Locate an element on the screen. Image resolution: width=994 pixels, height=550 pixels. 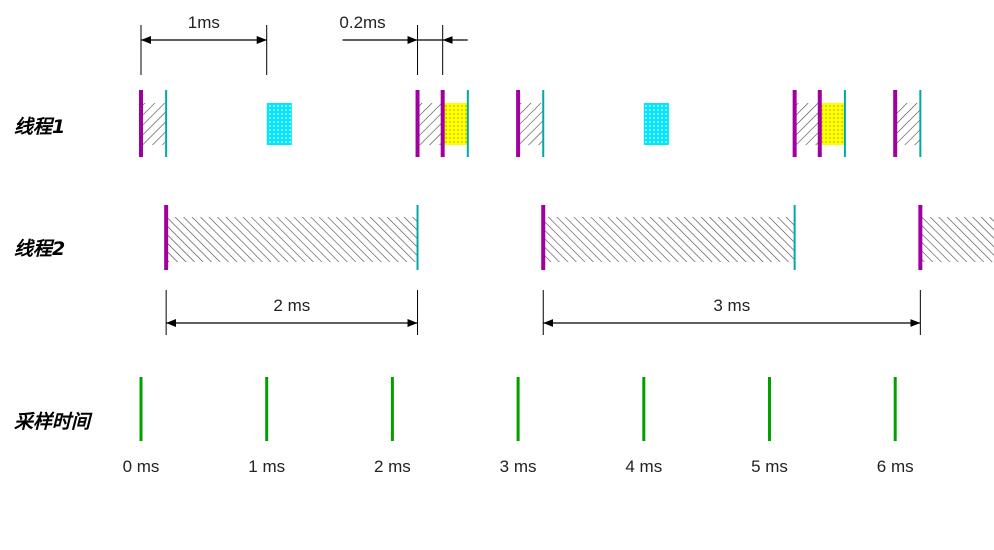
thread2-label: 线程2 is located at coordinates (39, 249).